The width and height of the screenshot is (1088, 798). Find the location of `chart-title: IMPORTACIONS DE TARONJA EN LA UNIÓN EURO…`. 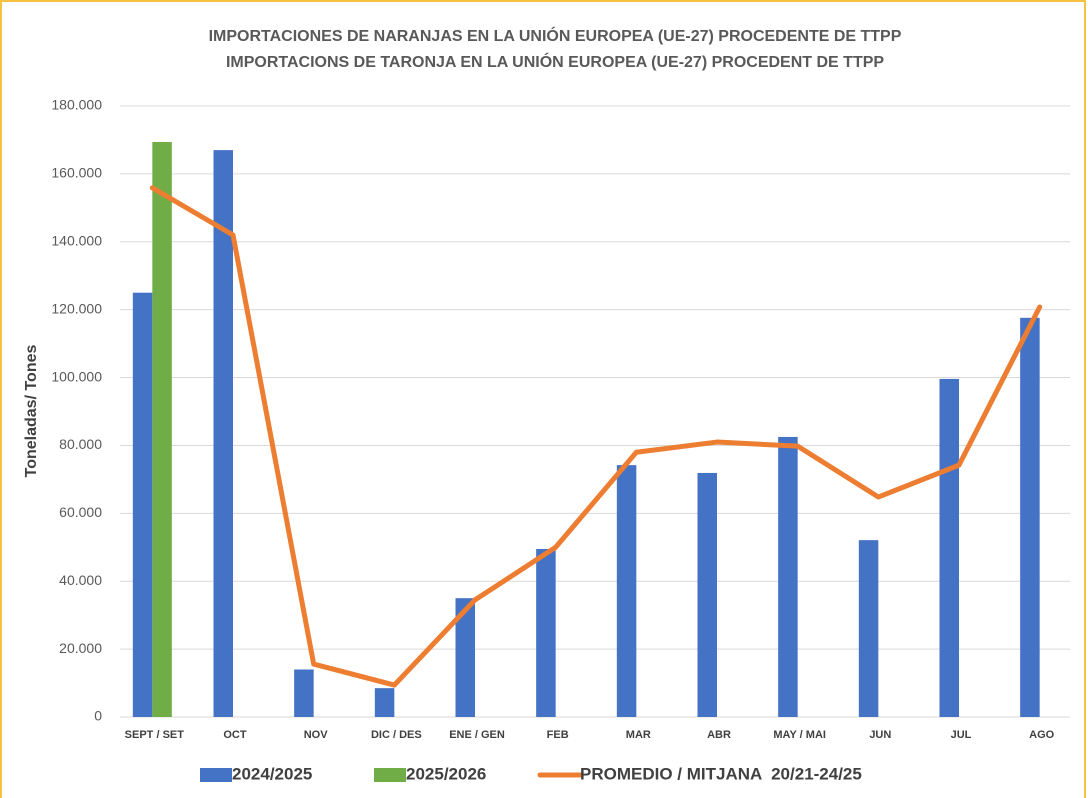

chart-title: IMPORTACIONS DE TARONJA EN LA UNIÓN EURO… is located at coordinates (555, 61).